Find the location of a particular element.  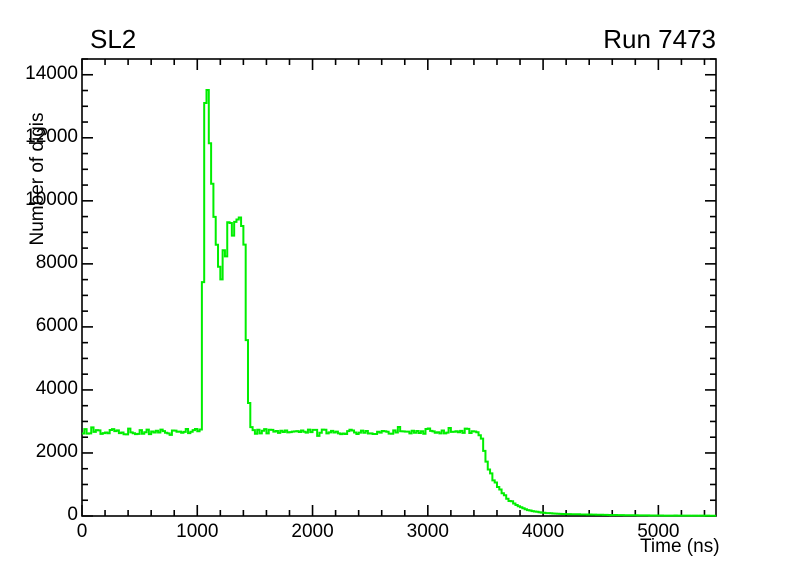

x-tick-label: 2000 is located at coordinates (312, 531).